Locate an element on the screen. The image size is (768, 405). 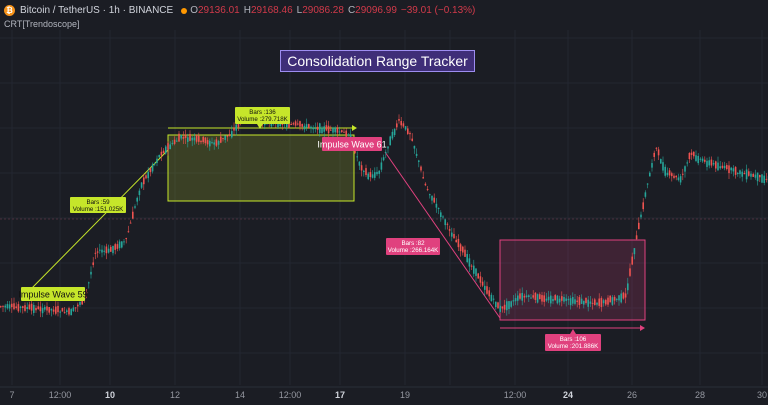
label-bars-106-text-0: Bars :106 is located at coordinates (573, 339).